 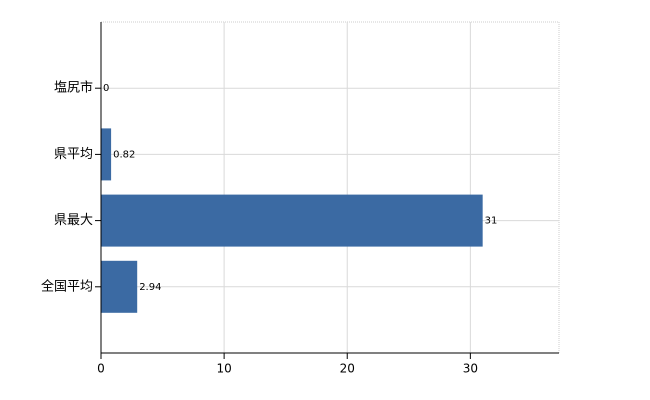 What do you see at coordinates (347, 369) in the screenshot?
I see `x-tick-label: 20` at bounding box center [347, 369].